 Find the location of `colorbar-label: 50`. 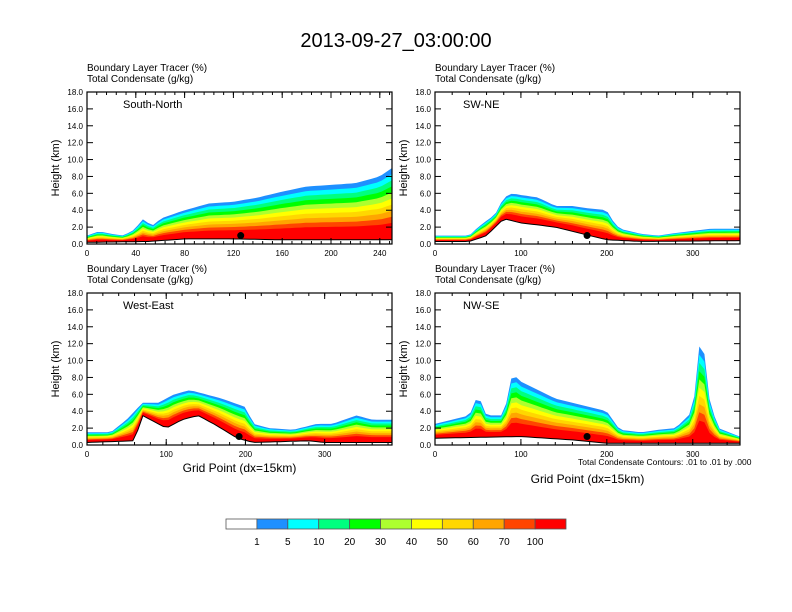

colorbar-label: 50 is located at coordinates (443, 542).